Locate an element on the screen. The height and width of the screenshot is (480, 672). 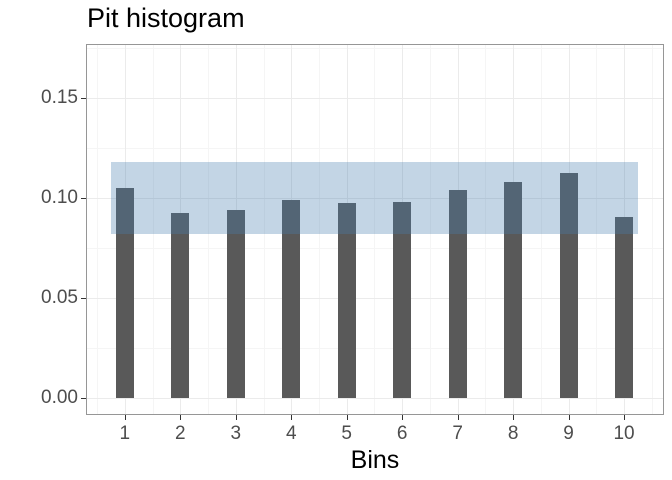
x-tick-label: 7 is located at coordinates (457, 433).